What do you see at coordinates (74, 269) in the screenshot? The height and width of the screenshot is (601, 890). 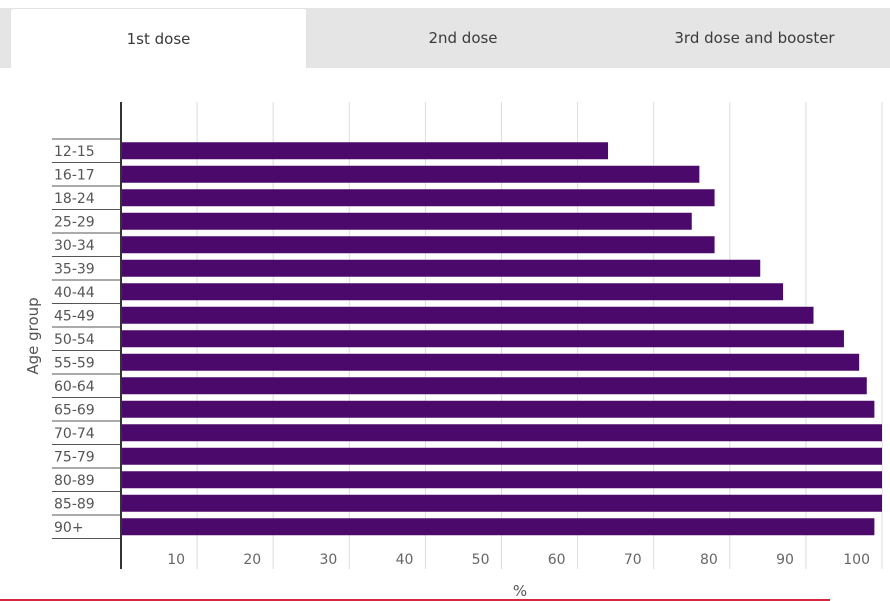 I see `category-label: 35-39` at bounding box center [74, 269].